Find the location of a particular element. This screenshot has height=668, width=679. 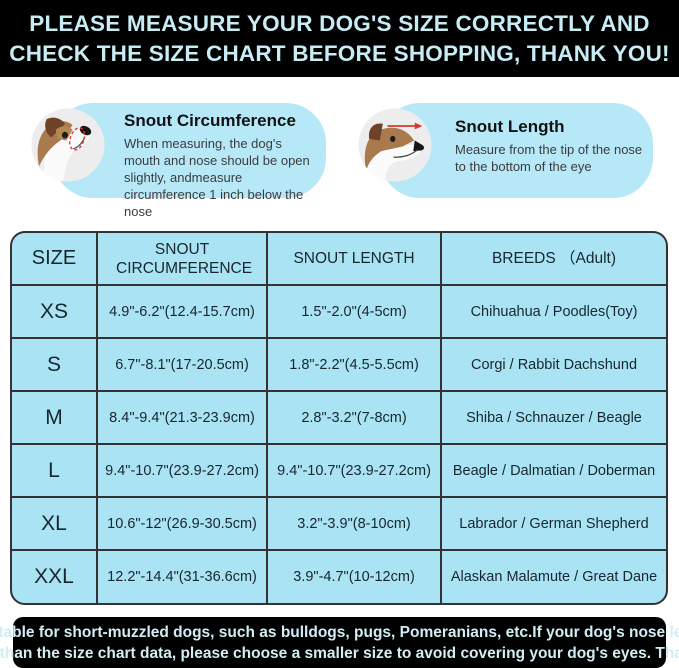

dashed-circumference-marker-icon is located at coordinates (77, 139).